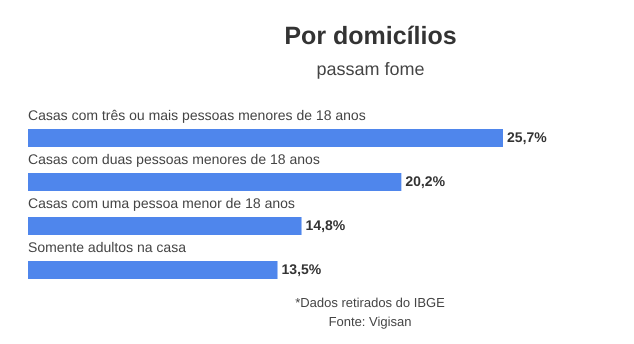 The height and width of the screenshot is (344, 634). Describe the element at coordinates (161, 203) in the screenshot. I see `y-tick-label: Casas com uma pessoa menor de 18 anos` at that location.